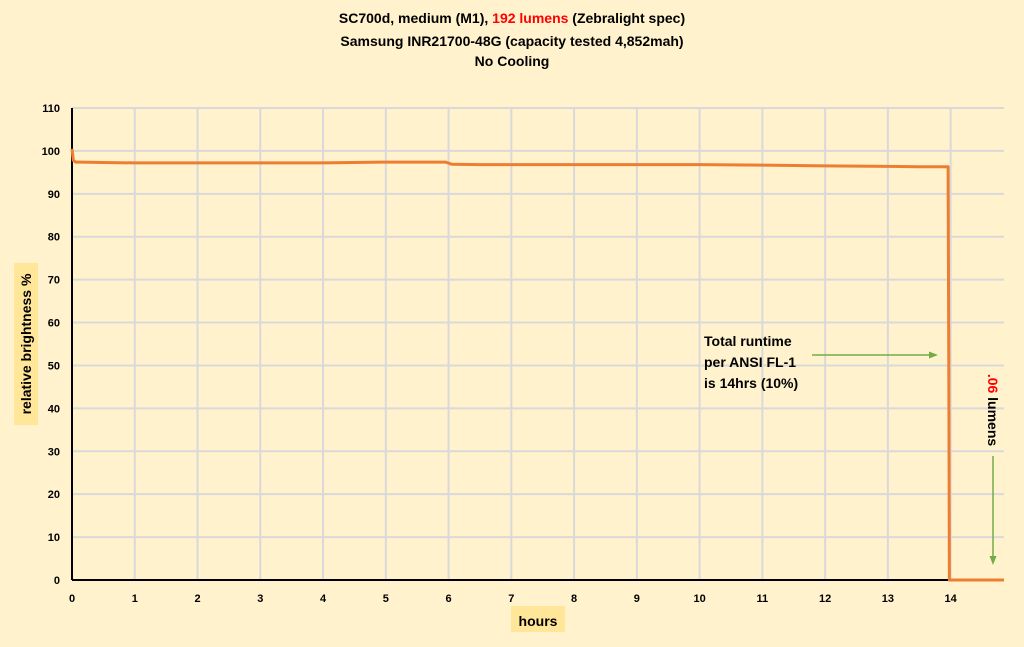 The image size is (1024, 647). I want to click on y-tick-label: 10, so click(54, 538).